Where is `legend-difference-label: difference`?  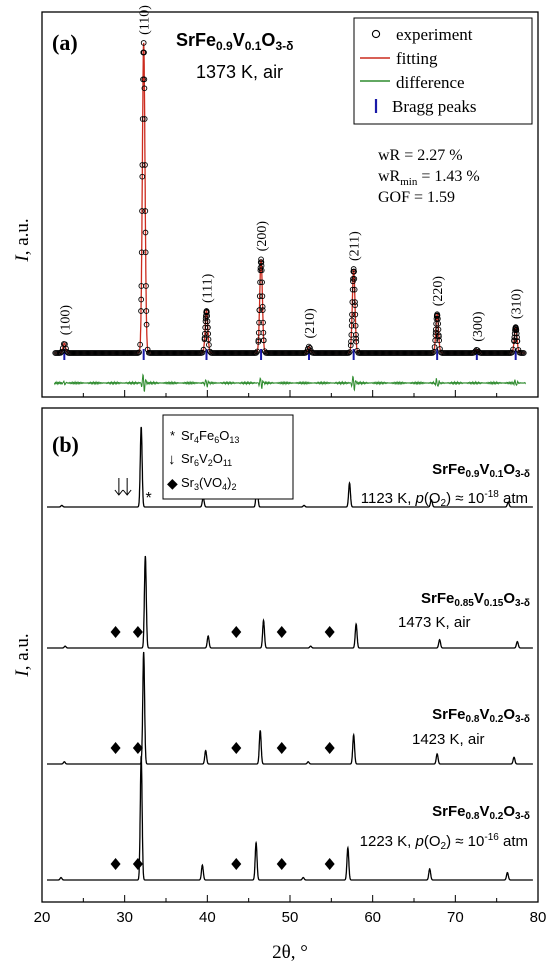 legend-difference-label: difference is located at coordinates (430, 82).